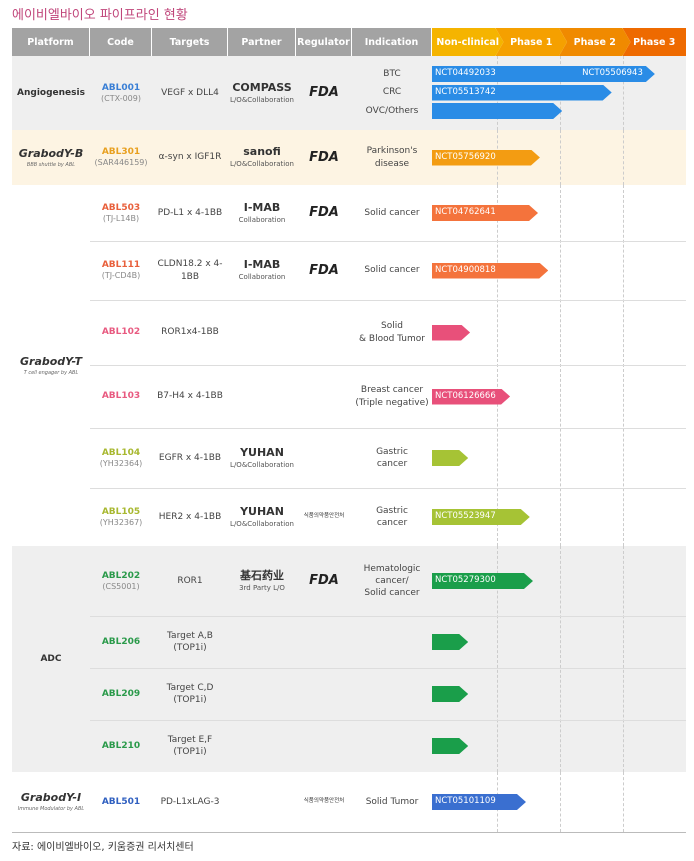 The width and height of the screenshot is (694, 861). Describe the element at coordinates (190, 157) in the screenshot. I see `text-line: α-syn x IGF1R` at that location.